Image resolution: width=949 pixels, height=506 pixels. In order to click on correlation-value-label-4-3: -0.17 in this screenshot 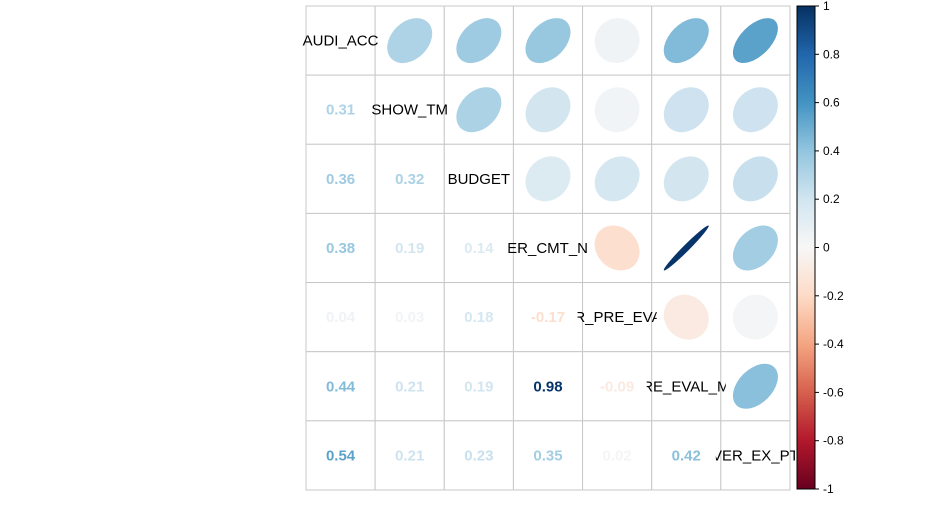, I will do `click(548, 317)`.